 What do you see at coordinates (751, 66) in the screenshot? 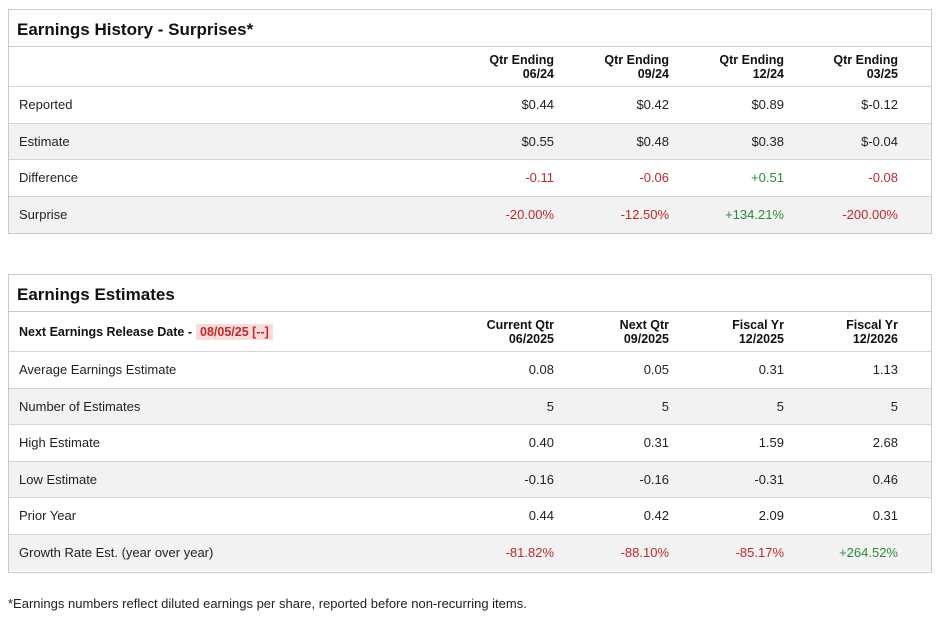
I see `column-header: Qtr Ending 12/24` at bounding box center [751, 66].